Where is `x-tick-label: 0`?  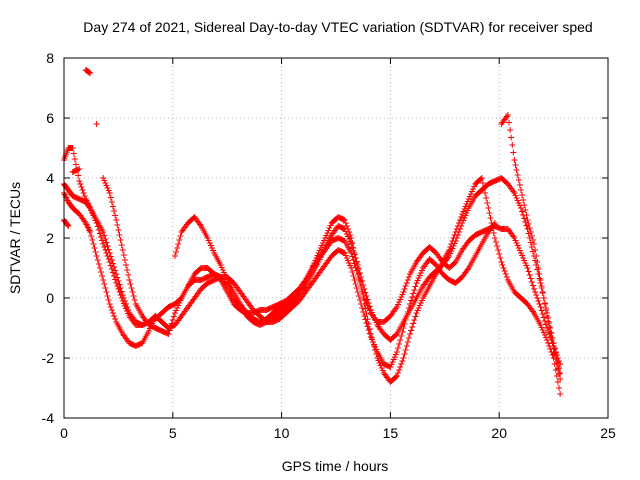 x-tick-label: 0 is located at coordinates (64, 433).